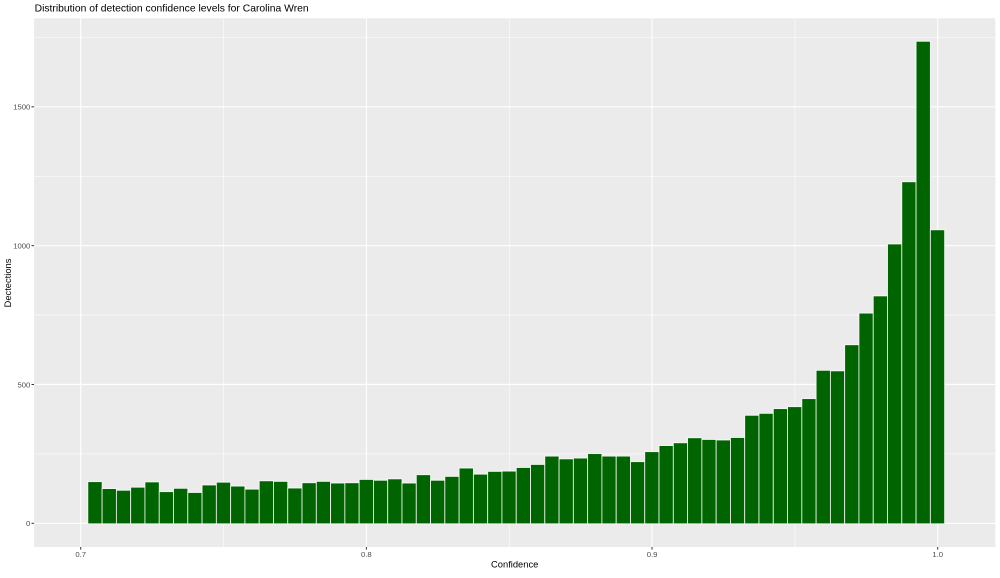  I want to click on svg-text: 500, so click(23, 384).